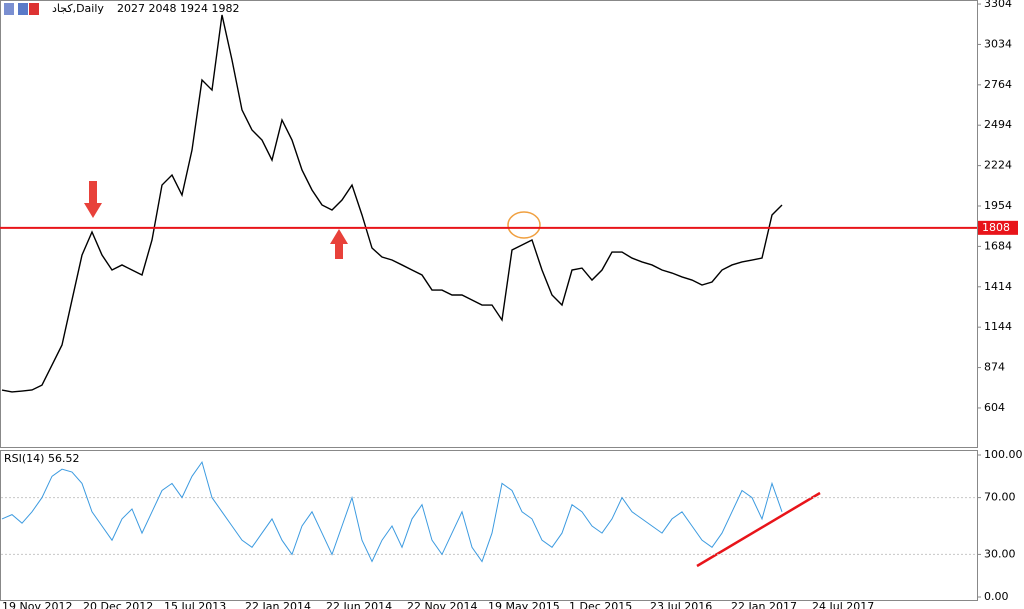 The width and height of the screenshot is (1024, 609). Describe the element at coordinates (998, 43) in the screenshot. I see `y-tick-label: 3034` at that location.